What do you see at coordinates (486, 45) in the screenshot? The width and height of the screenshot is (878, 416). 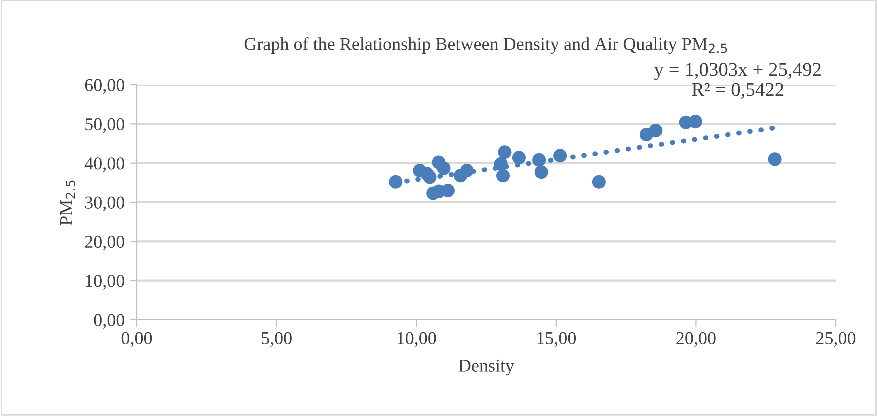 I see `chart-title: Graph of the Relationship Between Density and Air Quality PM$_{2.5}$` at bounding box center [486, 45].